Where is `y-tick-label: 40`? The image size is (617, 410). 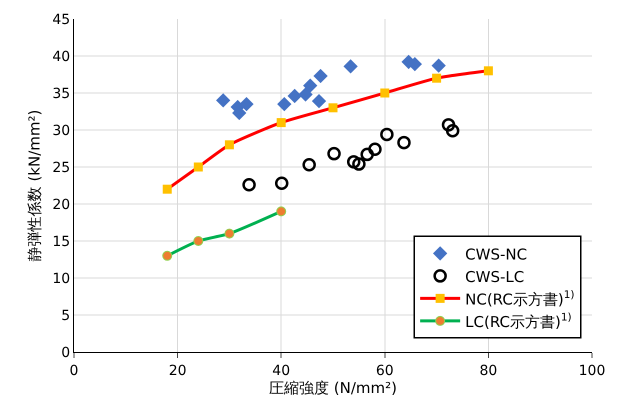 y-tick-label: 40 is located at coordinates (61, 56).